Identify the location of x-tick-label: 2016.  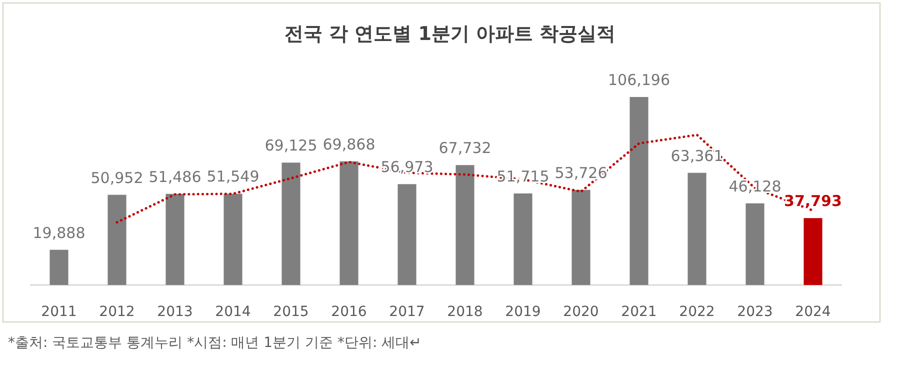
(349, 312).